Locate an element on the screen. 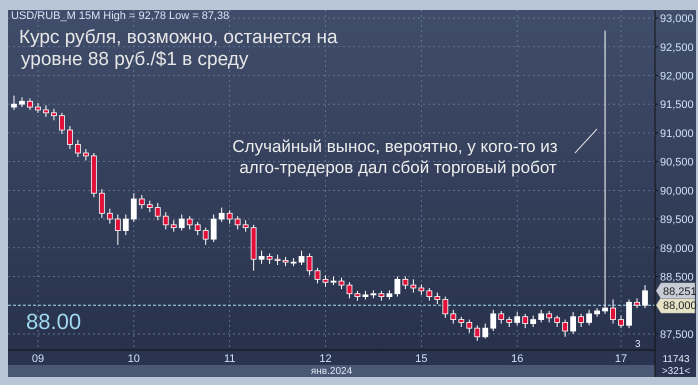  x-tick-label: 17 is located at coordinates (621, 359).